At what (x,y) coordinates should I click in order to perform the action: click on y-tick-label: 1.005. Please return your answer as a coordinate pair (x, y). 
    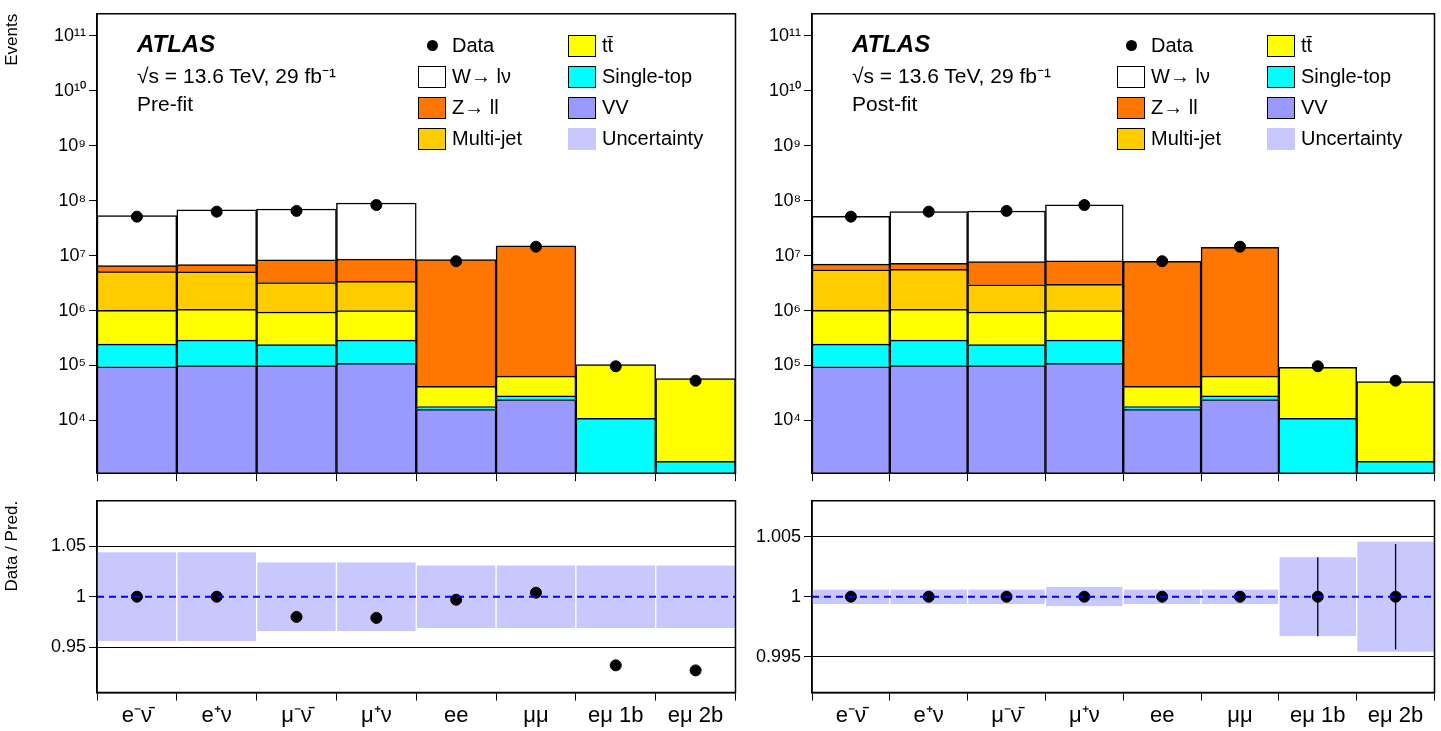
    Looking at the image, I should click on (778, 535).